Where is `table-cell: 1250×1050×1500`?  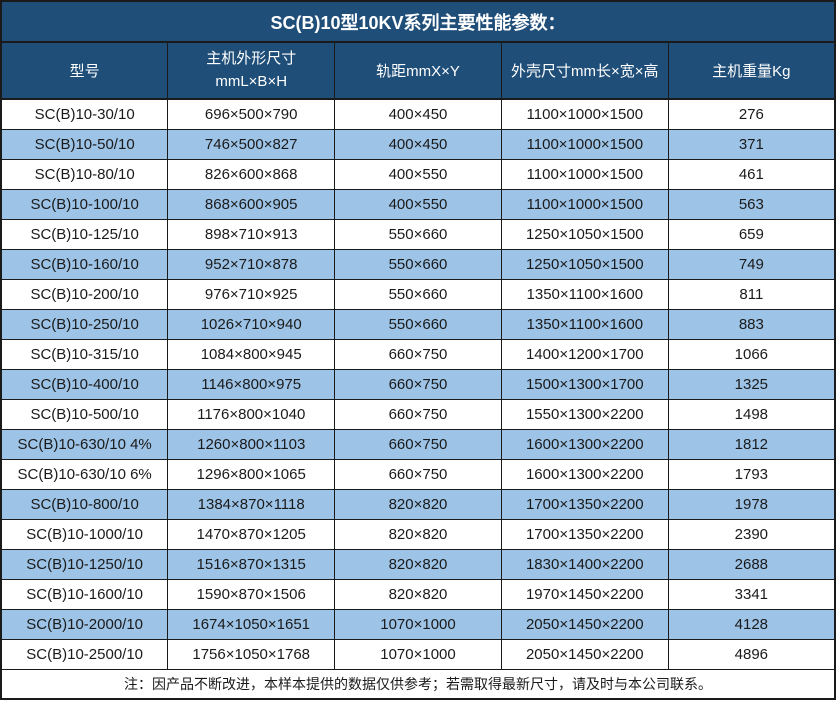 table-cell: 1250×1050×1500 is located at coordinates (584, 234).